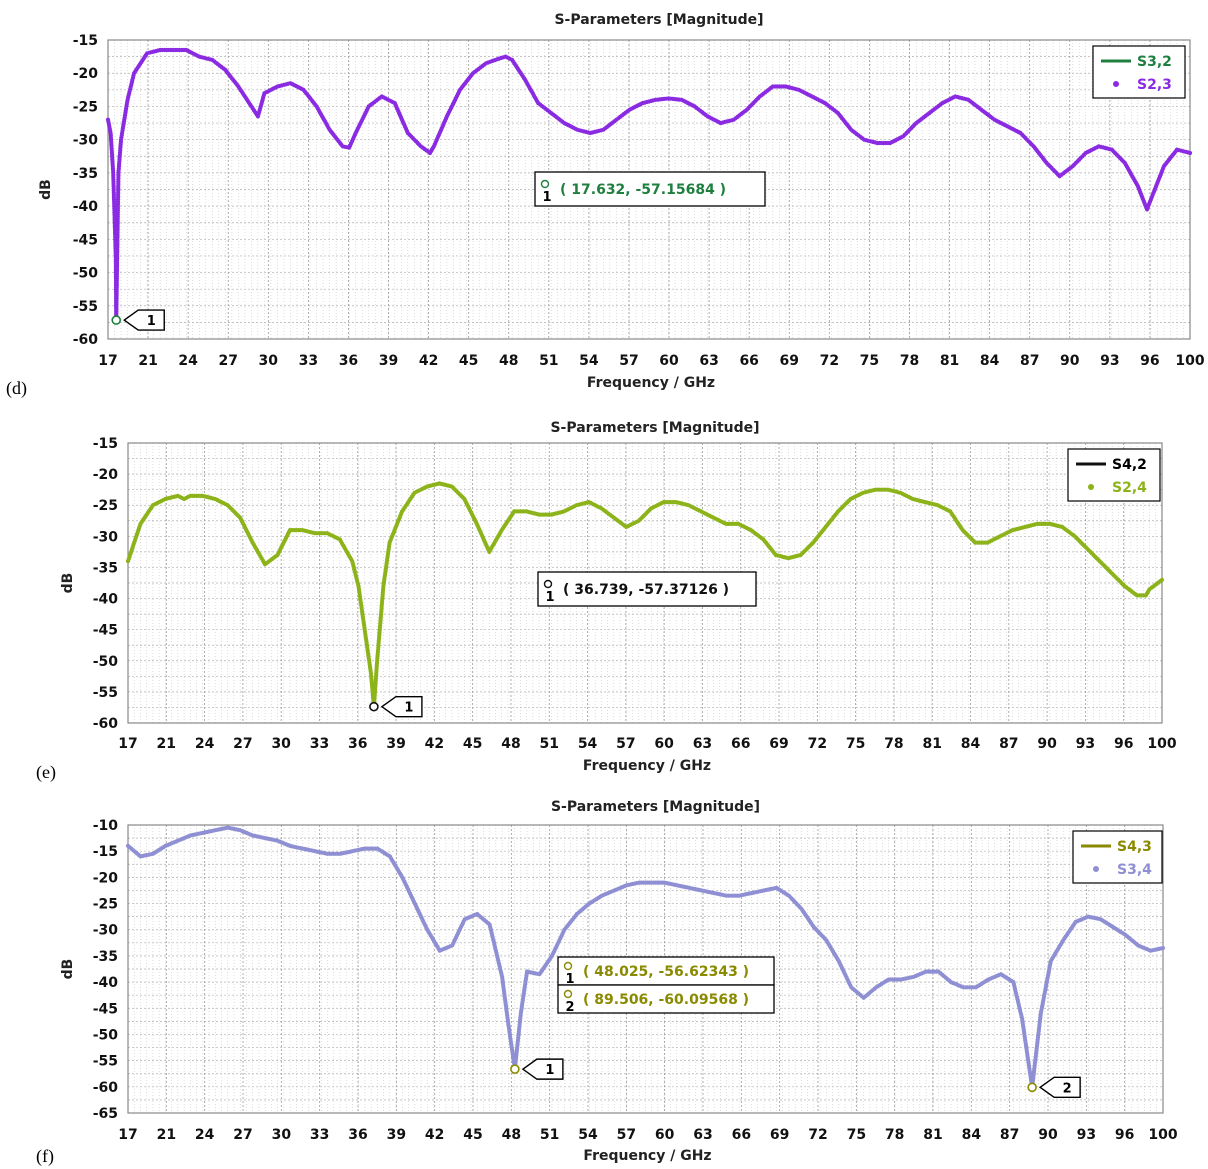 This screenshot has height=1169, width=1208. I want to click on y-tick-label: -45, so click(105, 631).